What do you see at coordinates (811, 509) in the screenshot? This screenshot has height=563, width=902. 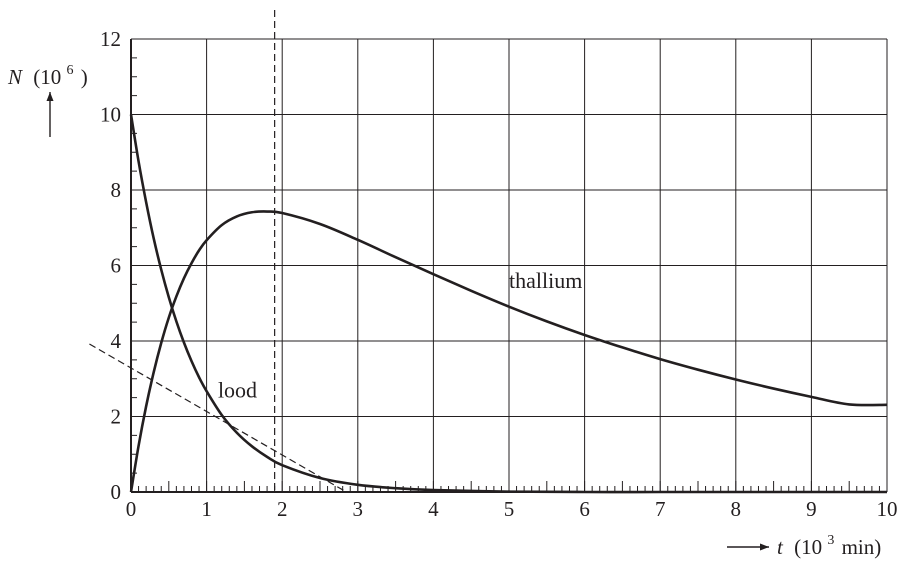 I see `x-tick-label: 9` at bounding box center [811, 509].